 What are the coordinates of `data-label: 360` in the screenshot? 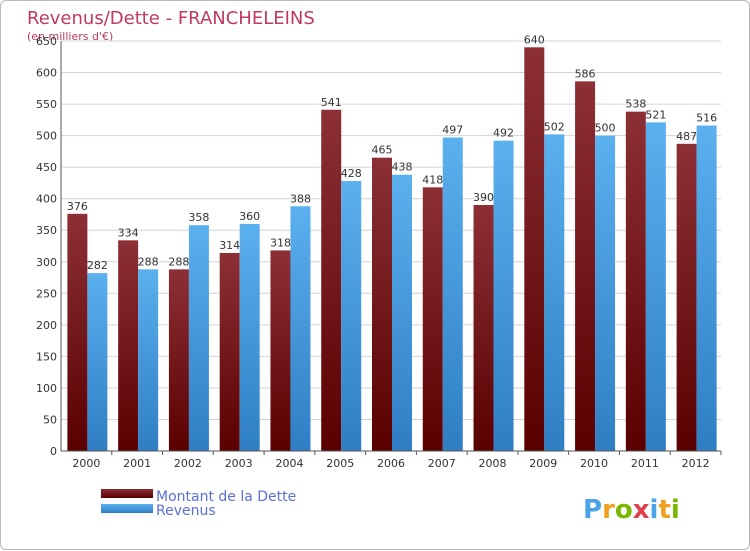 It's located at (249, 216).